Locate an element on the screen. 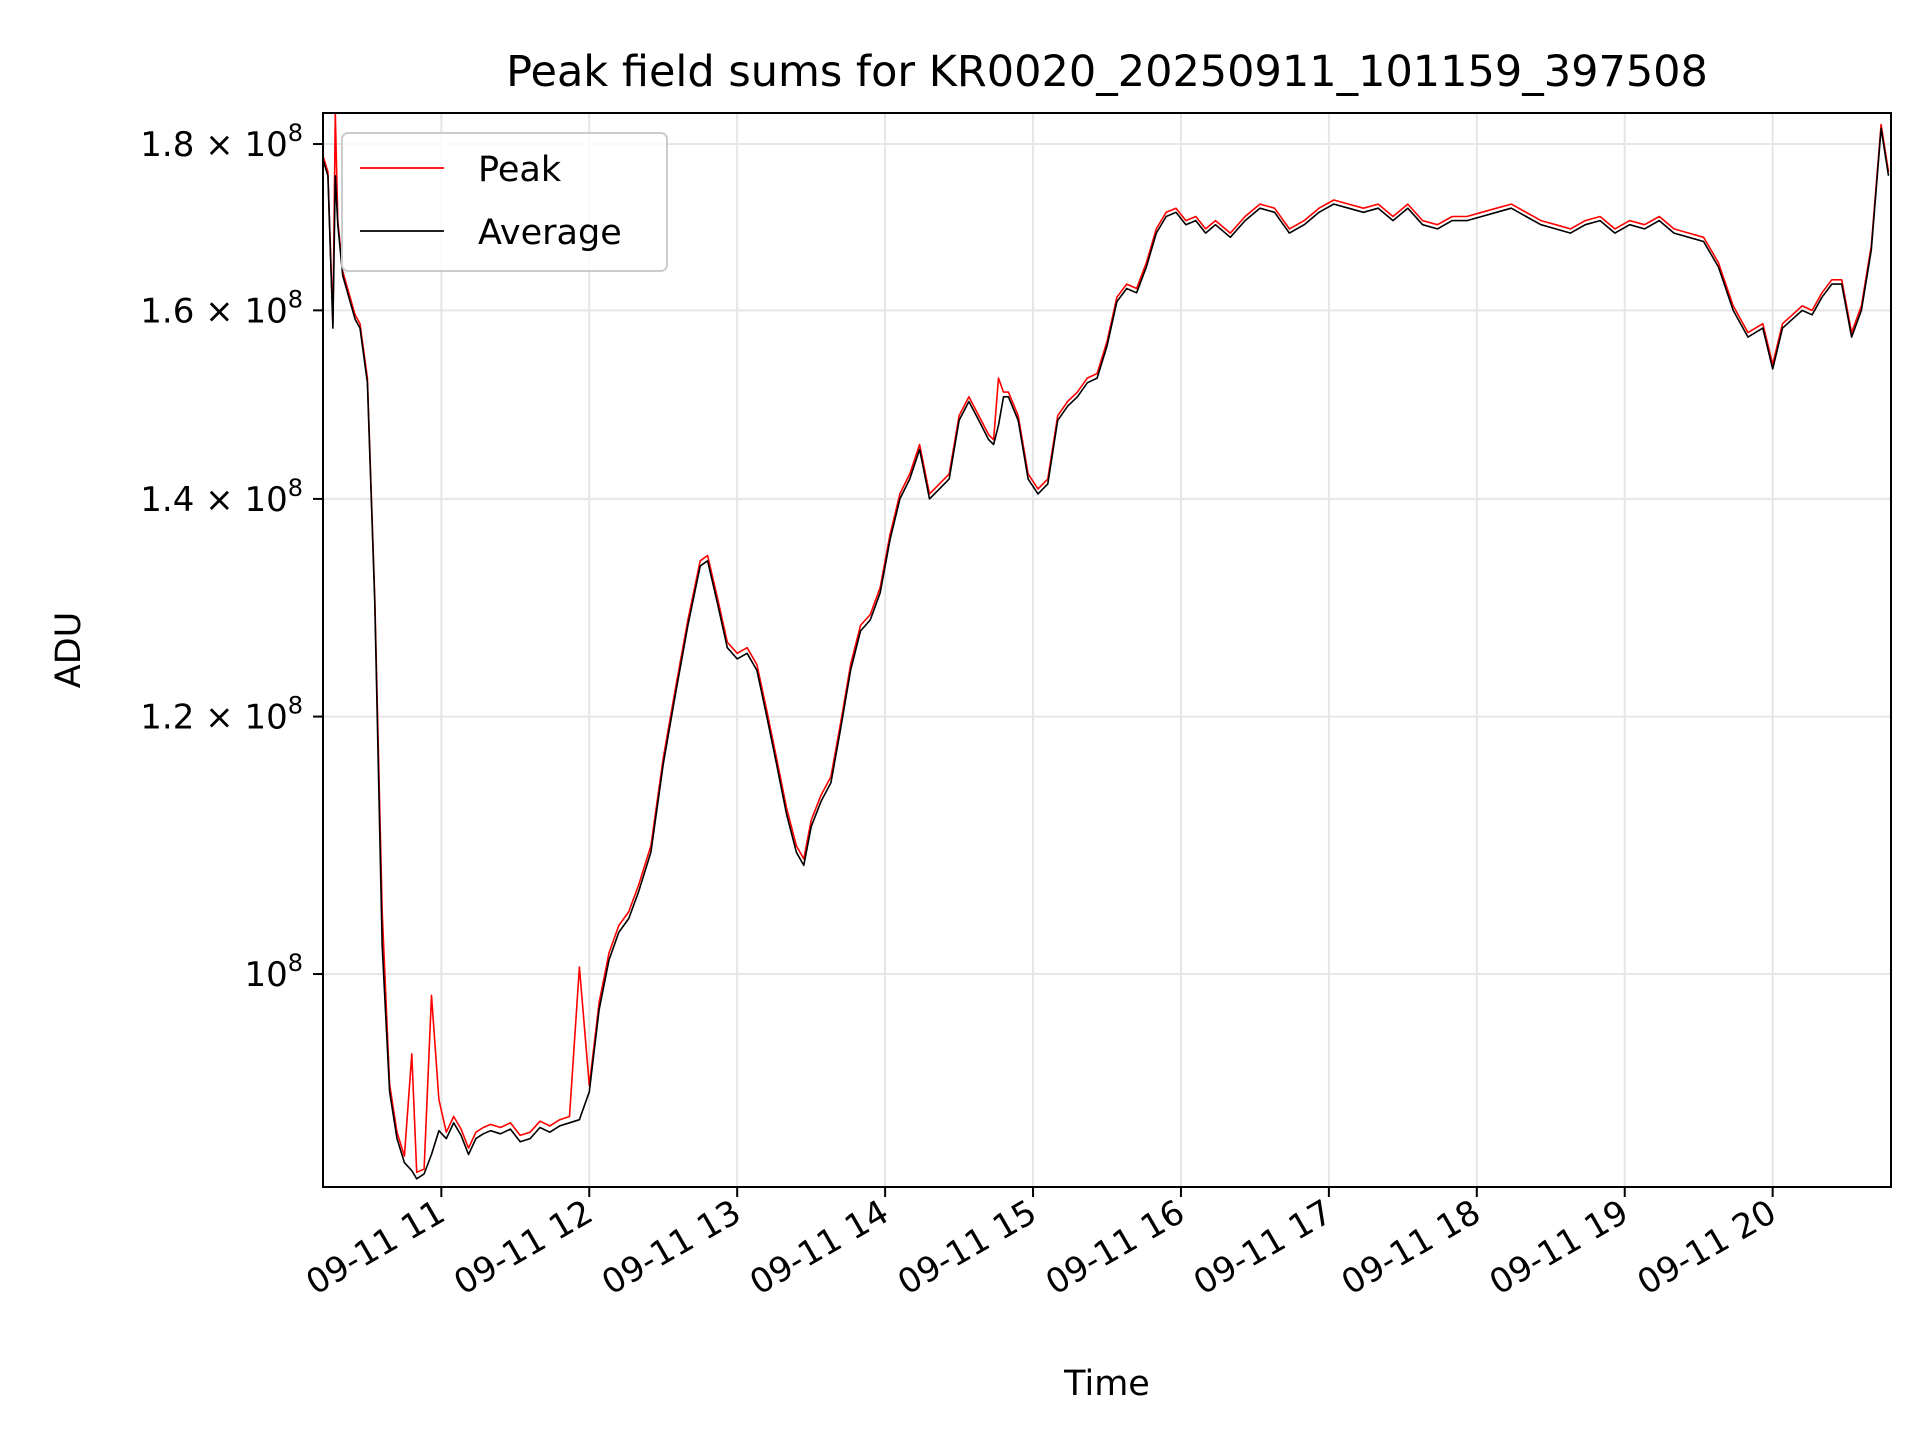  y-axis-label: ADU is located at coordinates (69, 650).